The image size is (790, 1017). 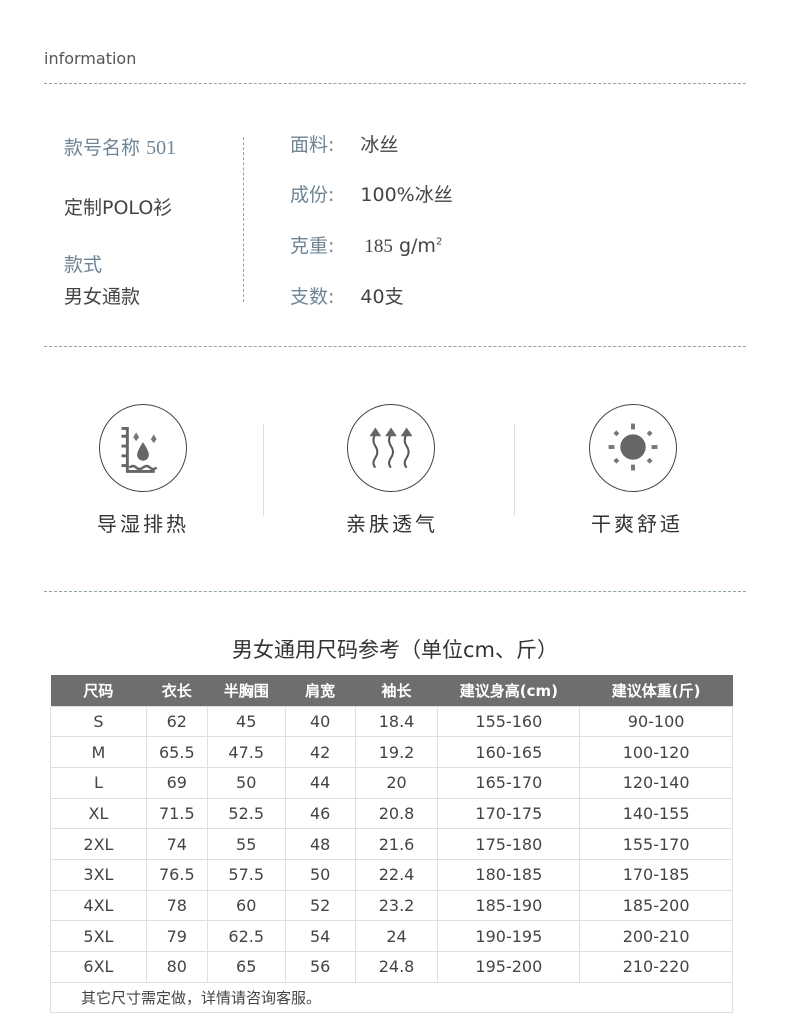 What do you see at coordinates (320, 813) in the screenshot?
I see `table-cell: 46` at bounding box center [320, 813].